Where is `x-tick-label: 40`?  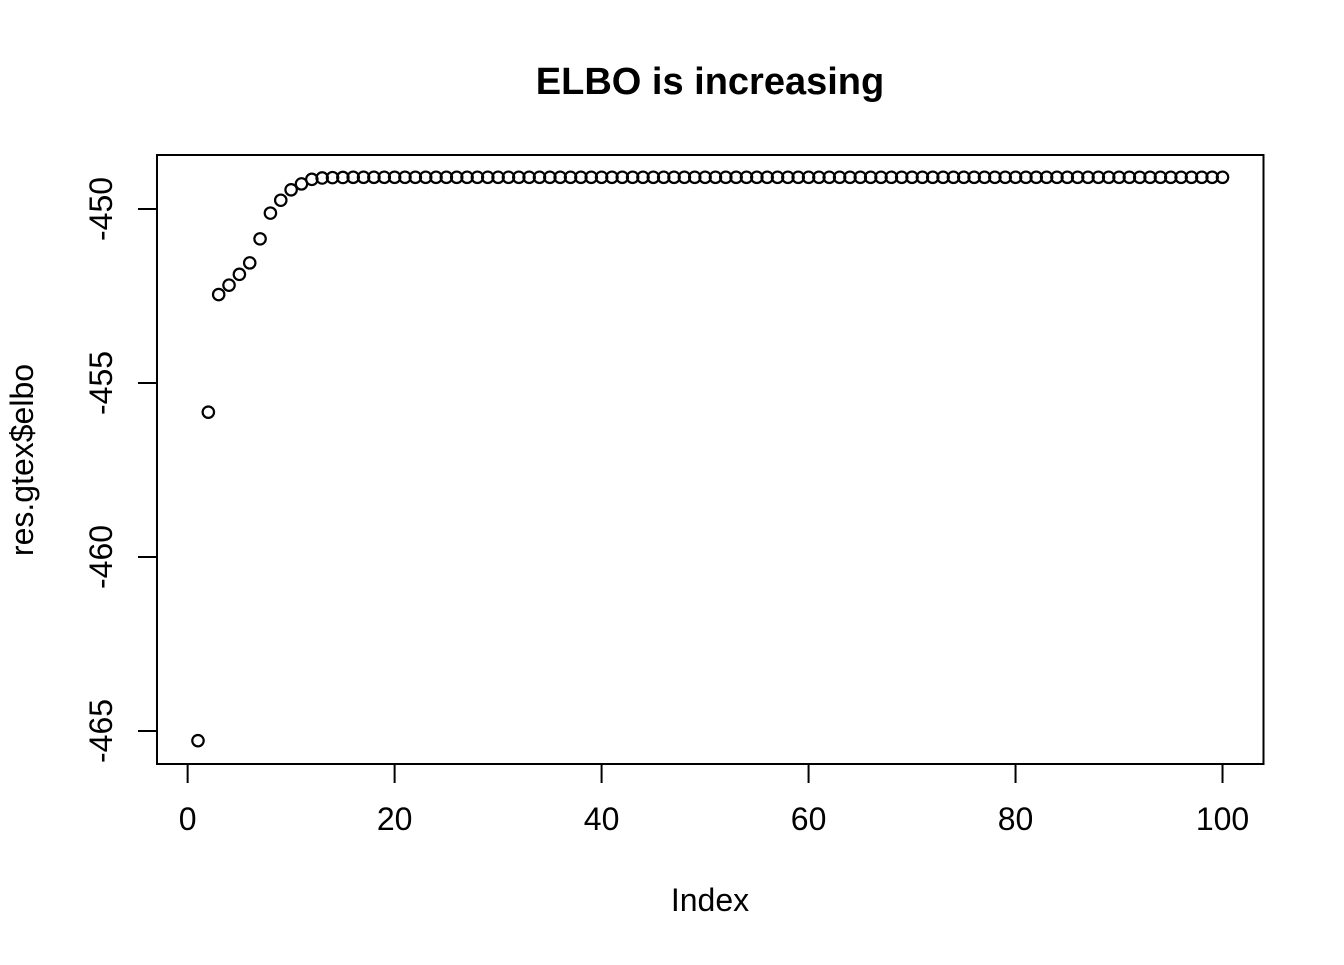 x-tick-label: 40 is located at coordinates (602, 819).